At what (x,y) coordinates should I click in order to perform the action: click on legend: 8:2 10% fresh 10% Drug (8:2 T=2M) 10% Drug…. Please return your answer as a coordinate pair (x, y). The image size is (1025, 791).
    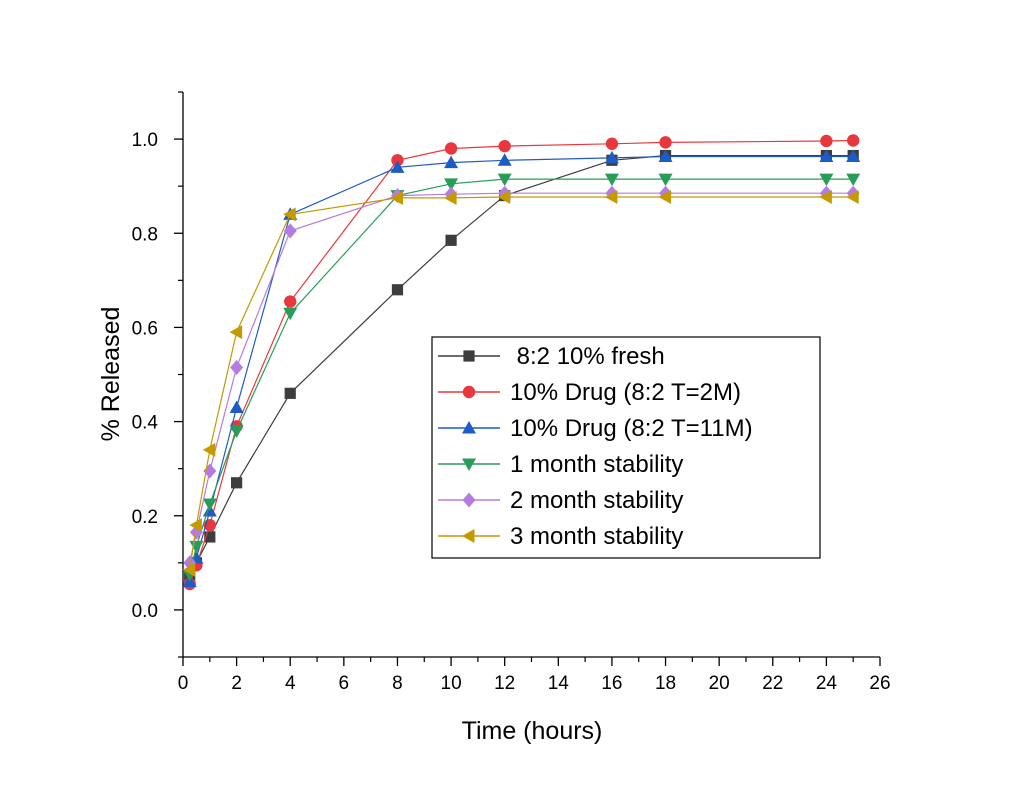
    Looking at the image, I should click on (626, 447).